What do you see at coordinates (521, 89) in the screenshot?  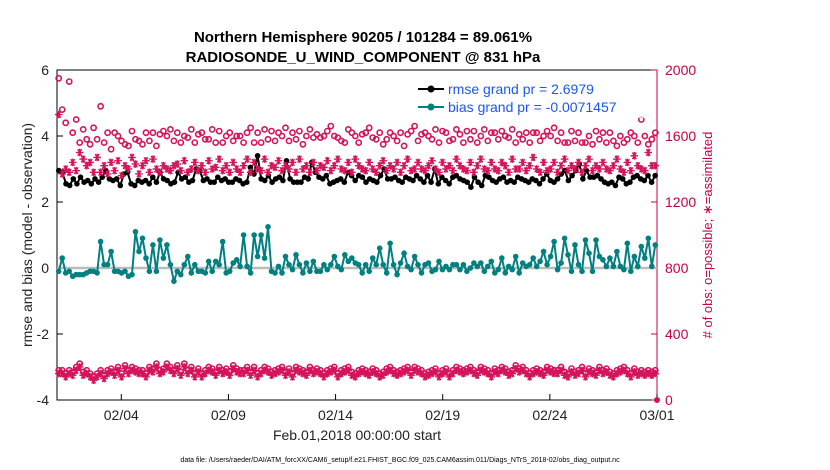 I see `legend-label-rmse: rmse grand pr = 2.6979` at bounding box center [521, 89].